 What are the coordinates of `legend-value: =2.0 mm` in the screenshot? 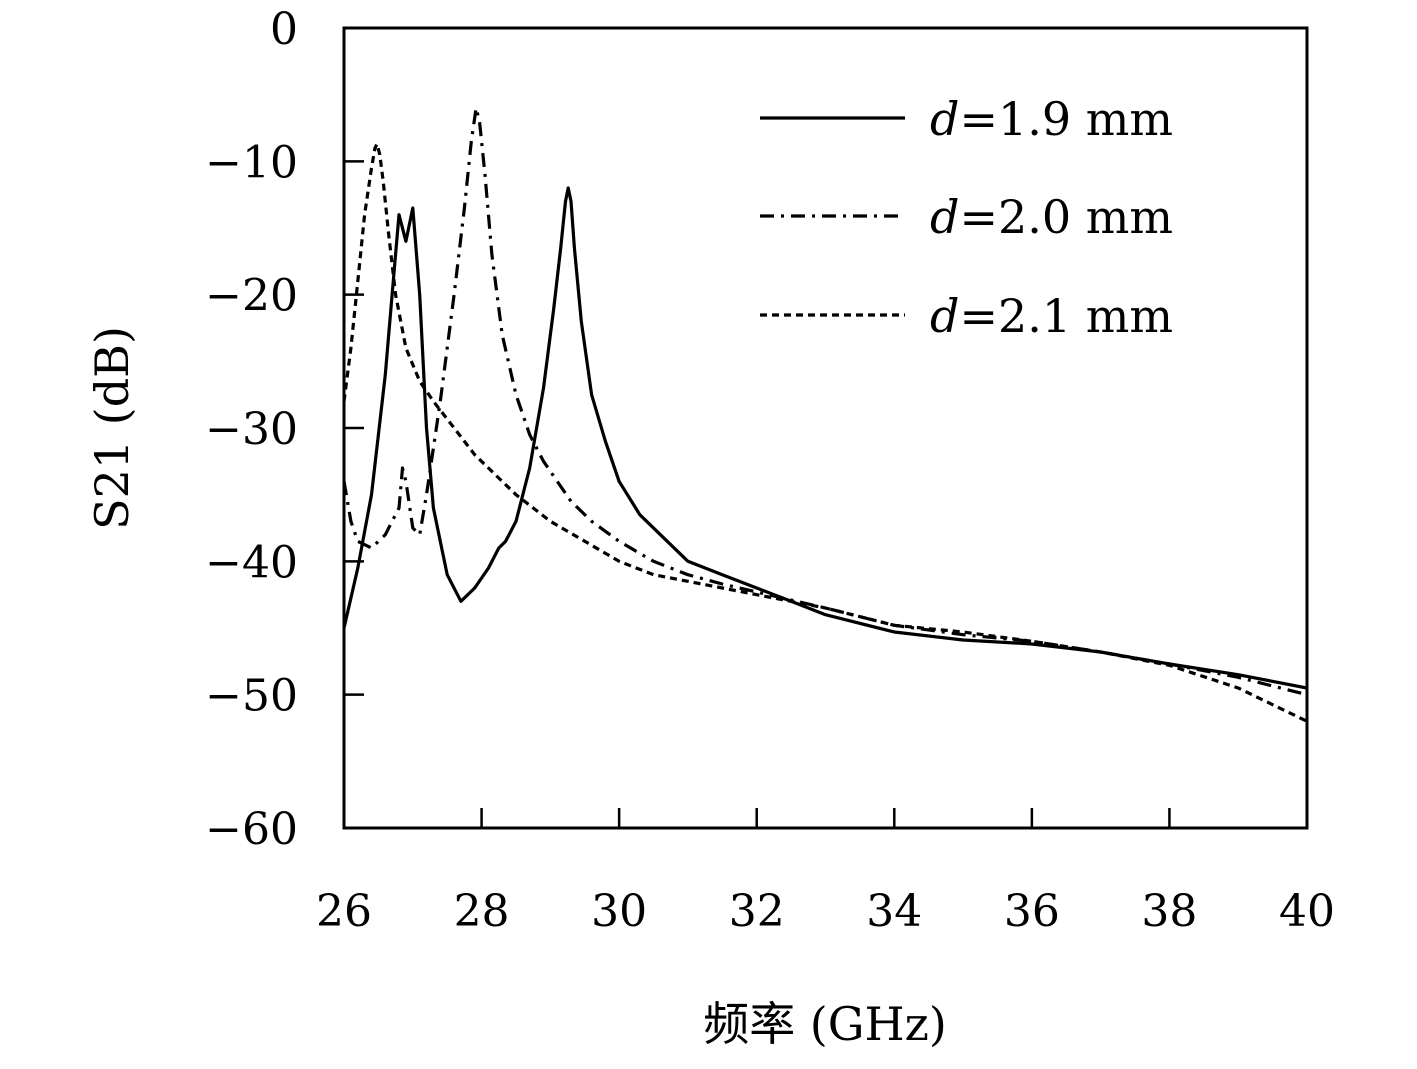 It's located at (1066, 217).